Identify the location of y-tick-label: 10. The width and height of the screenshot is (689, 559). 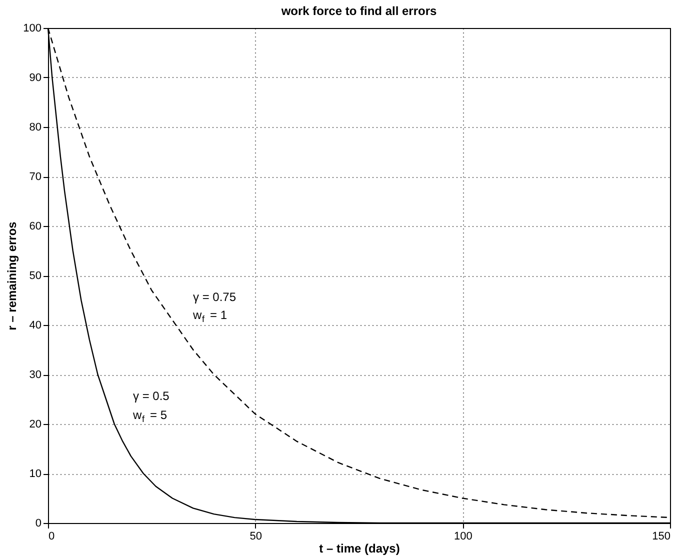
(35, 474).